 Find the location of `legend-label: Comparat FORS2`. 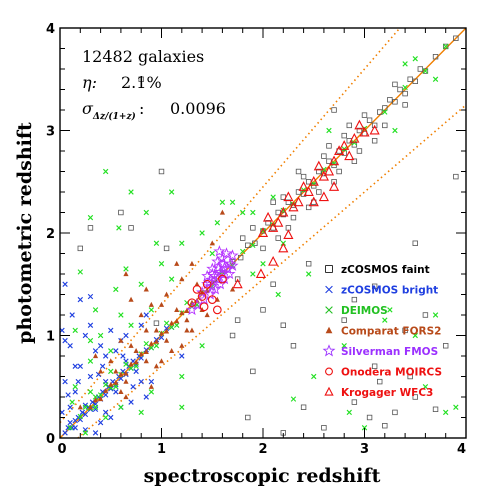

legend-label: Comparat FORS2 is located at coordinates (391, 332).